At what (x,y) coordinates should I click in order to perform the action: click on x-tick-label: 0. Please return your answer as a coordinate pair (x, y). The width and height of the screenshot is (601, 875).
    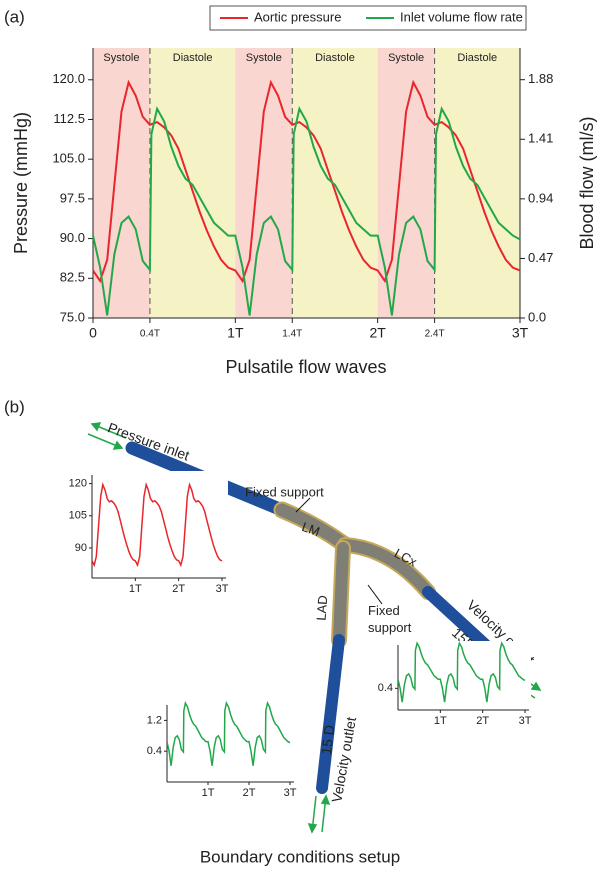
    Looking at the image, I should click on (93, 333).